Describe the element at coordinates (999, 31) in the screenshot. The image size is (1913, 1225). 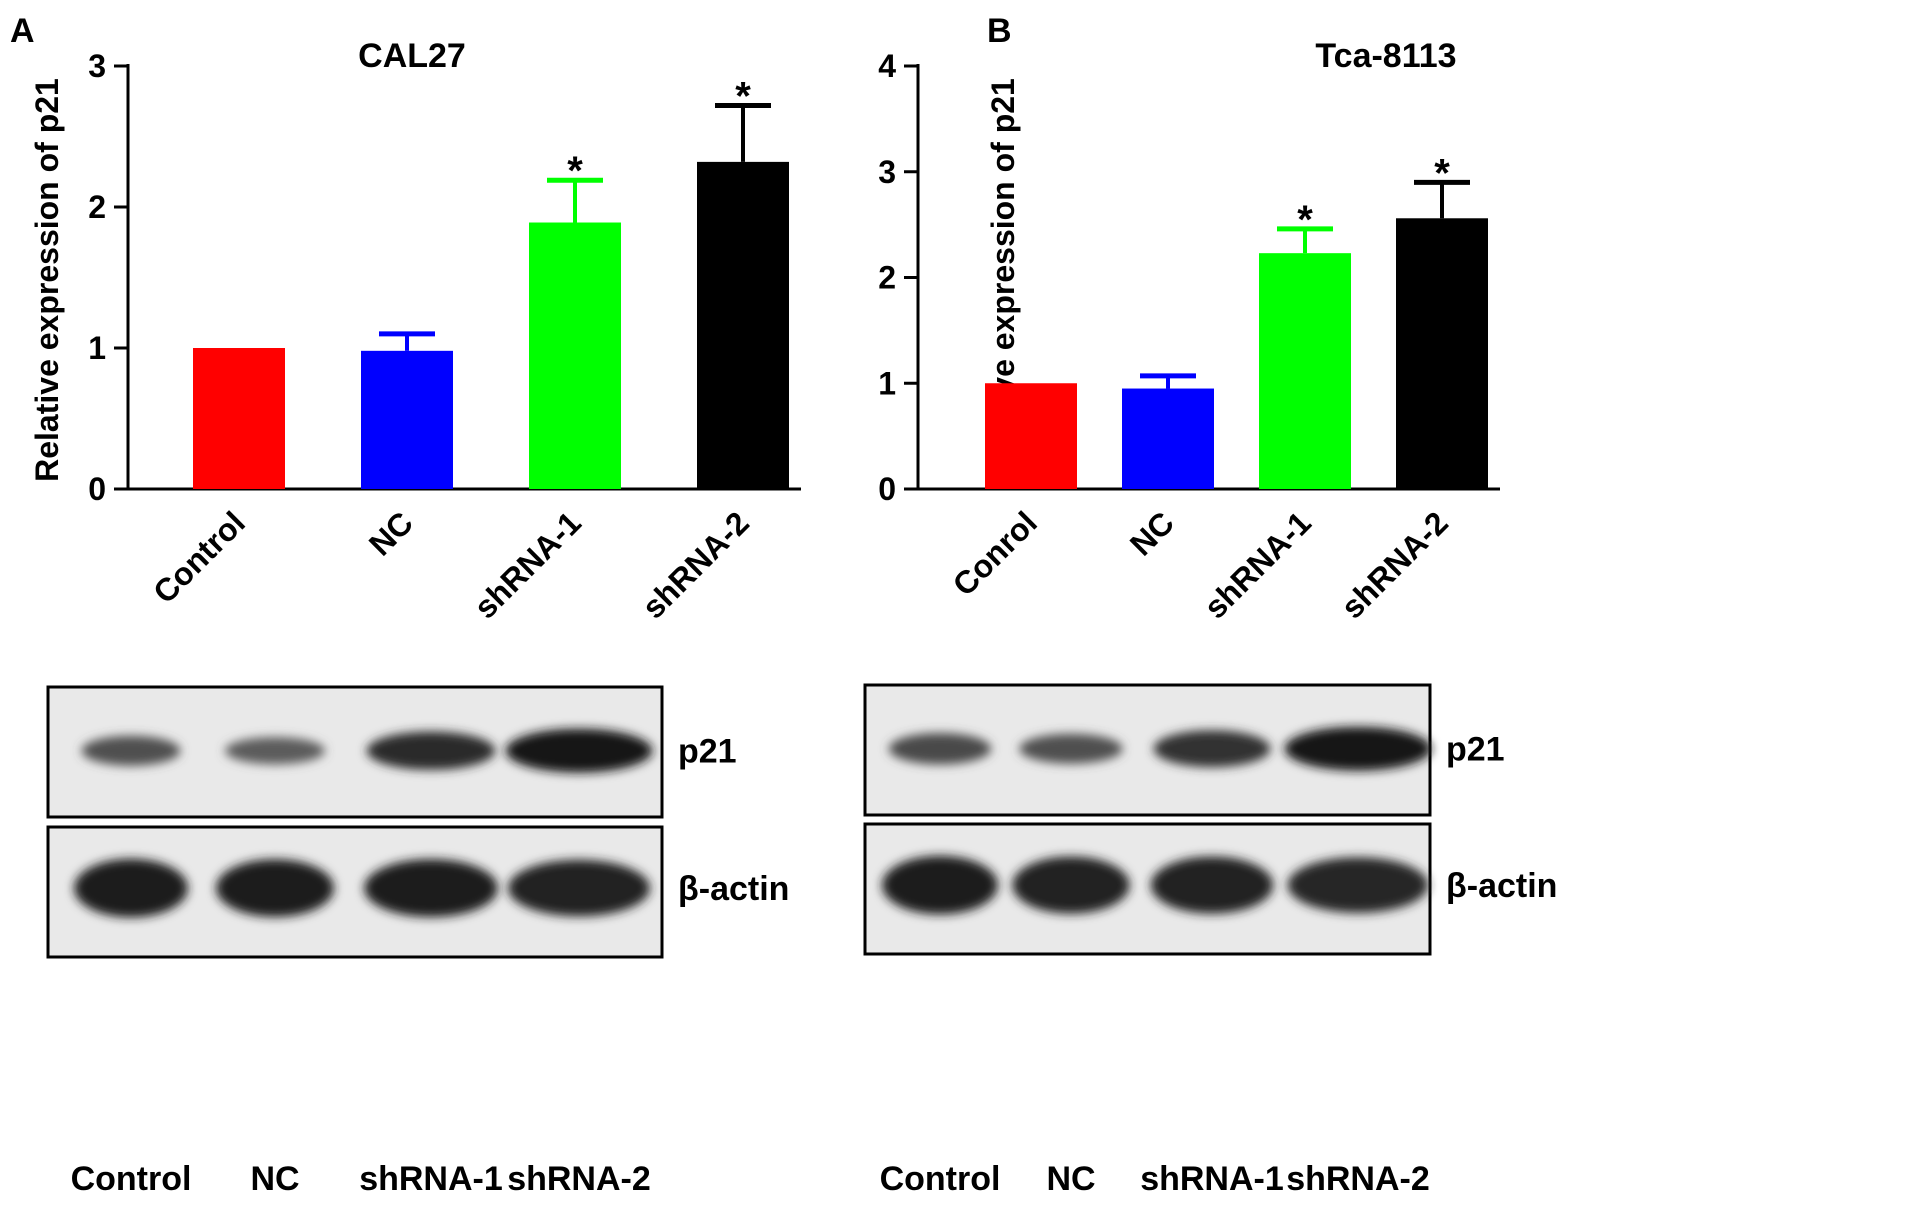
I see `panel-letter-b: B` at that location.